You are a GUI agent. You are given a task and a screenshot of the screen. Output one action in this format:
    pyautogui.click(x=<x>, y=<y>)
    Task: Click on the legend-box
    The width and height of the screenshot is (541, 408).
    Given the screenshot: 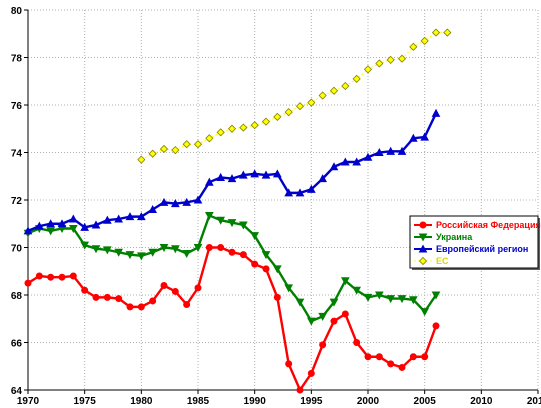 What is the action you would take?
    pyautogui.click(x=474, y=242)
    